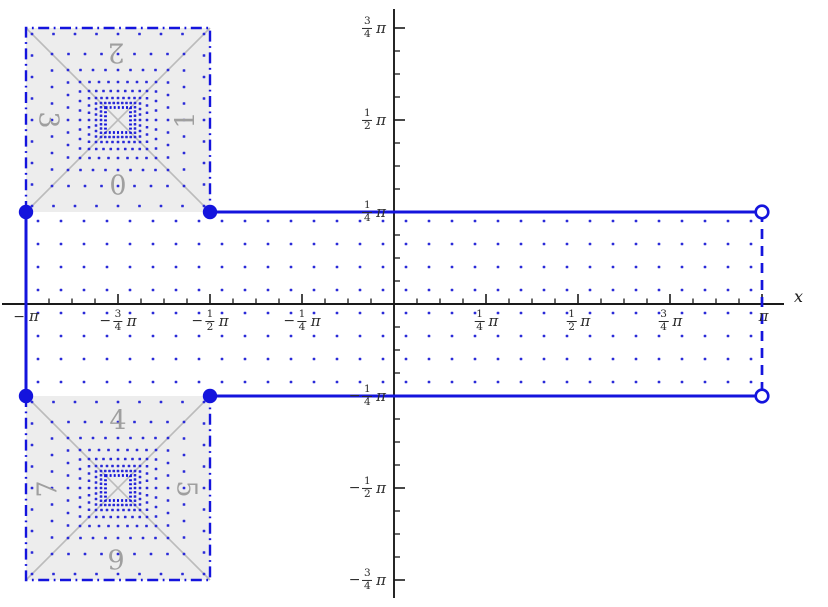 Image resolution: width=828 pixels, height=607 pixels. What do you see at coordinates (210, 212) in the screenshot?
I see `filled-endpoint` at bounding box center [210, 212].